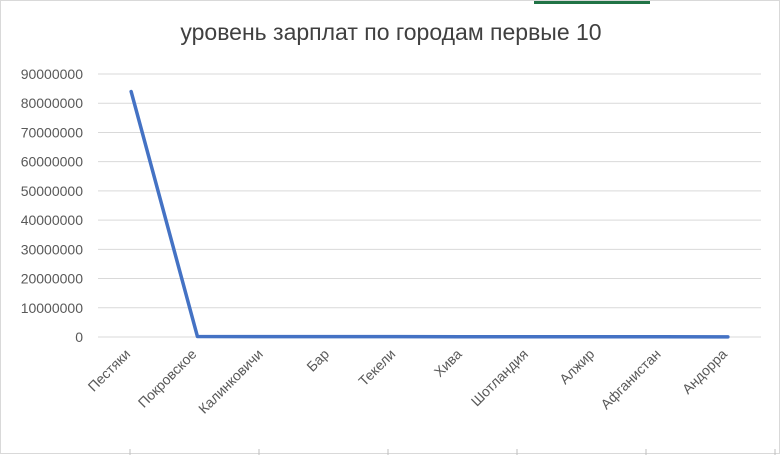  What do you see at coordinates (52, 220) in the screenshot?
I see `y-tick-label: 40000000` at bounding box center [52, 220].